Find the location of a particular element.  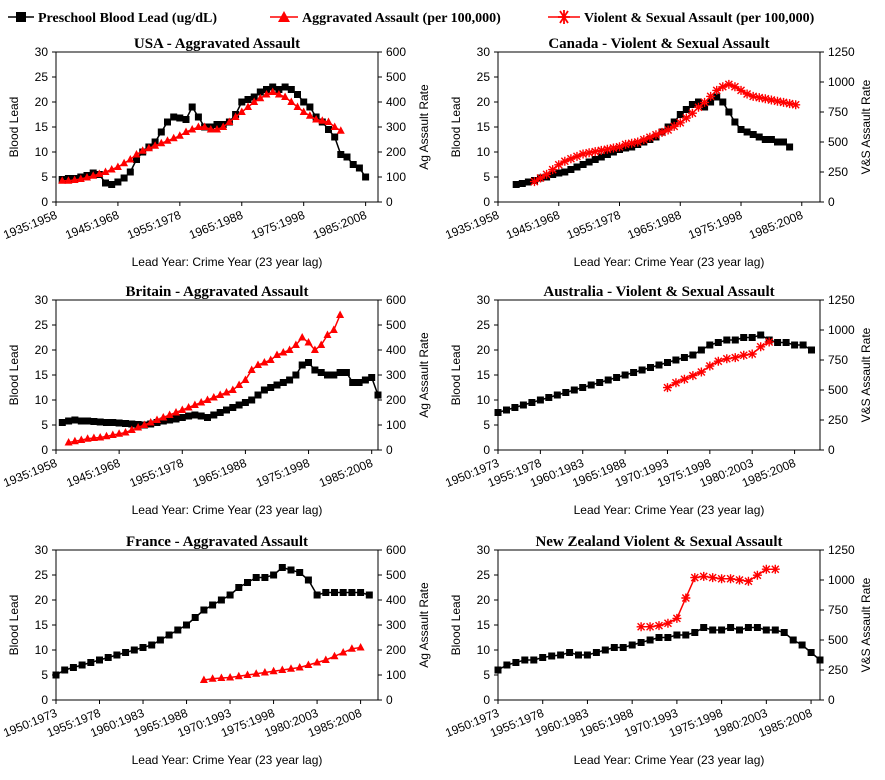

x-tick-label: 1945:1968 is located at coordinates (93, 473).